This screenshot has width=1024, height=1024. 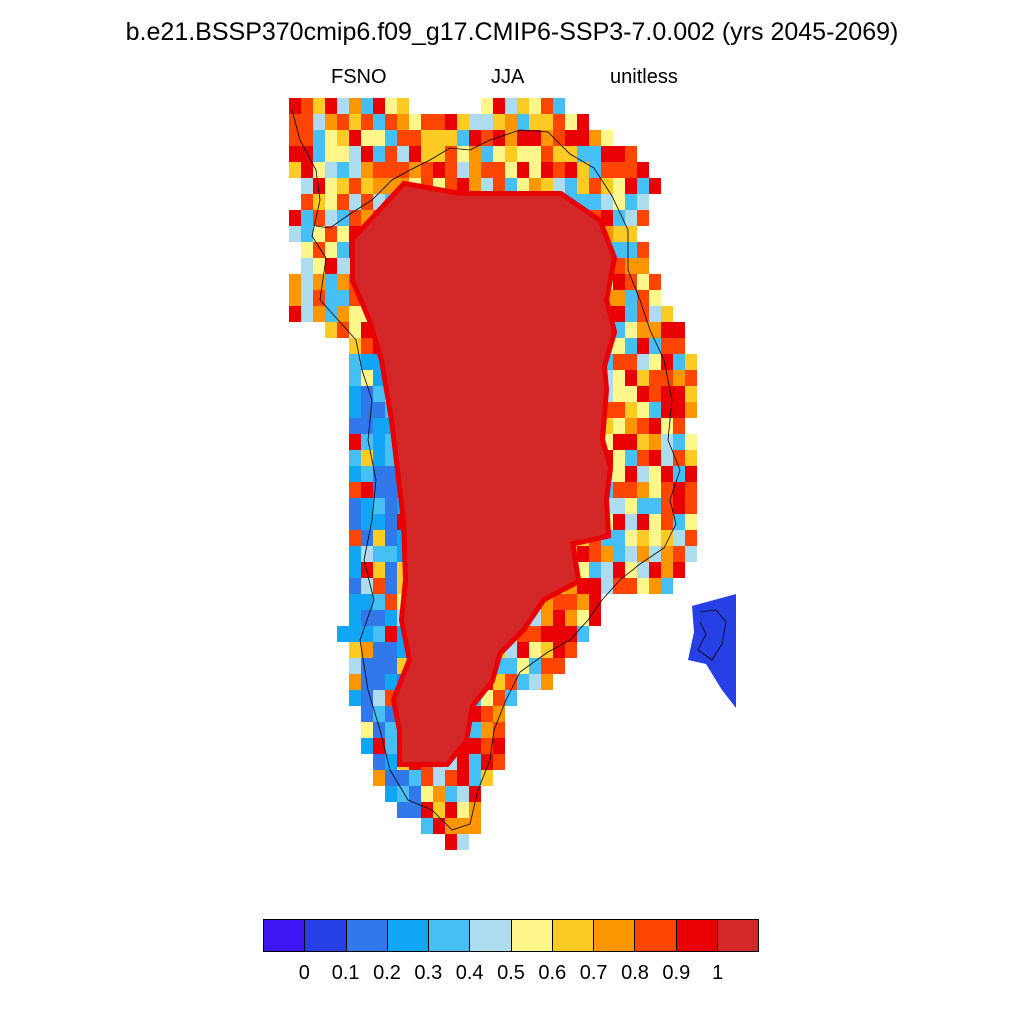 I want to click on colorbar-tick-label: 0.6, so click(x=552, y=973).